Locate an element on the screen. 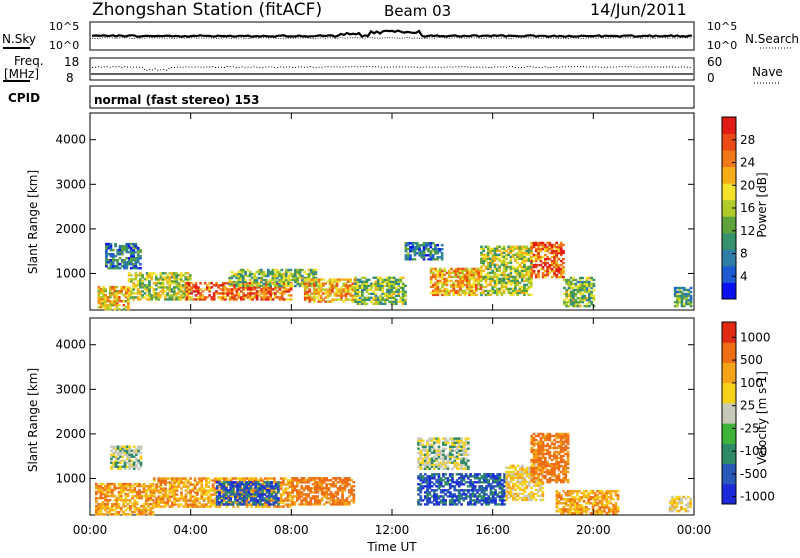 The height and width of the screenshot is (558, 800). power-cells is located at coordinates (395, 276).